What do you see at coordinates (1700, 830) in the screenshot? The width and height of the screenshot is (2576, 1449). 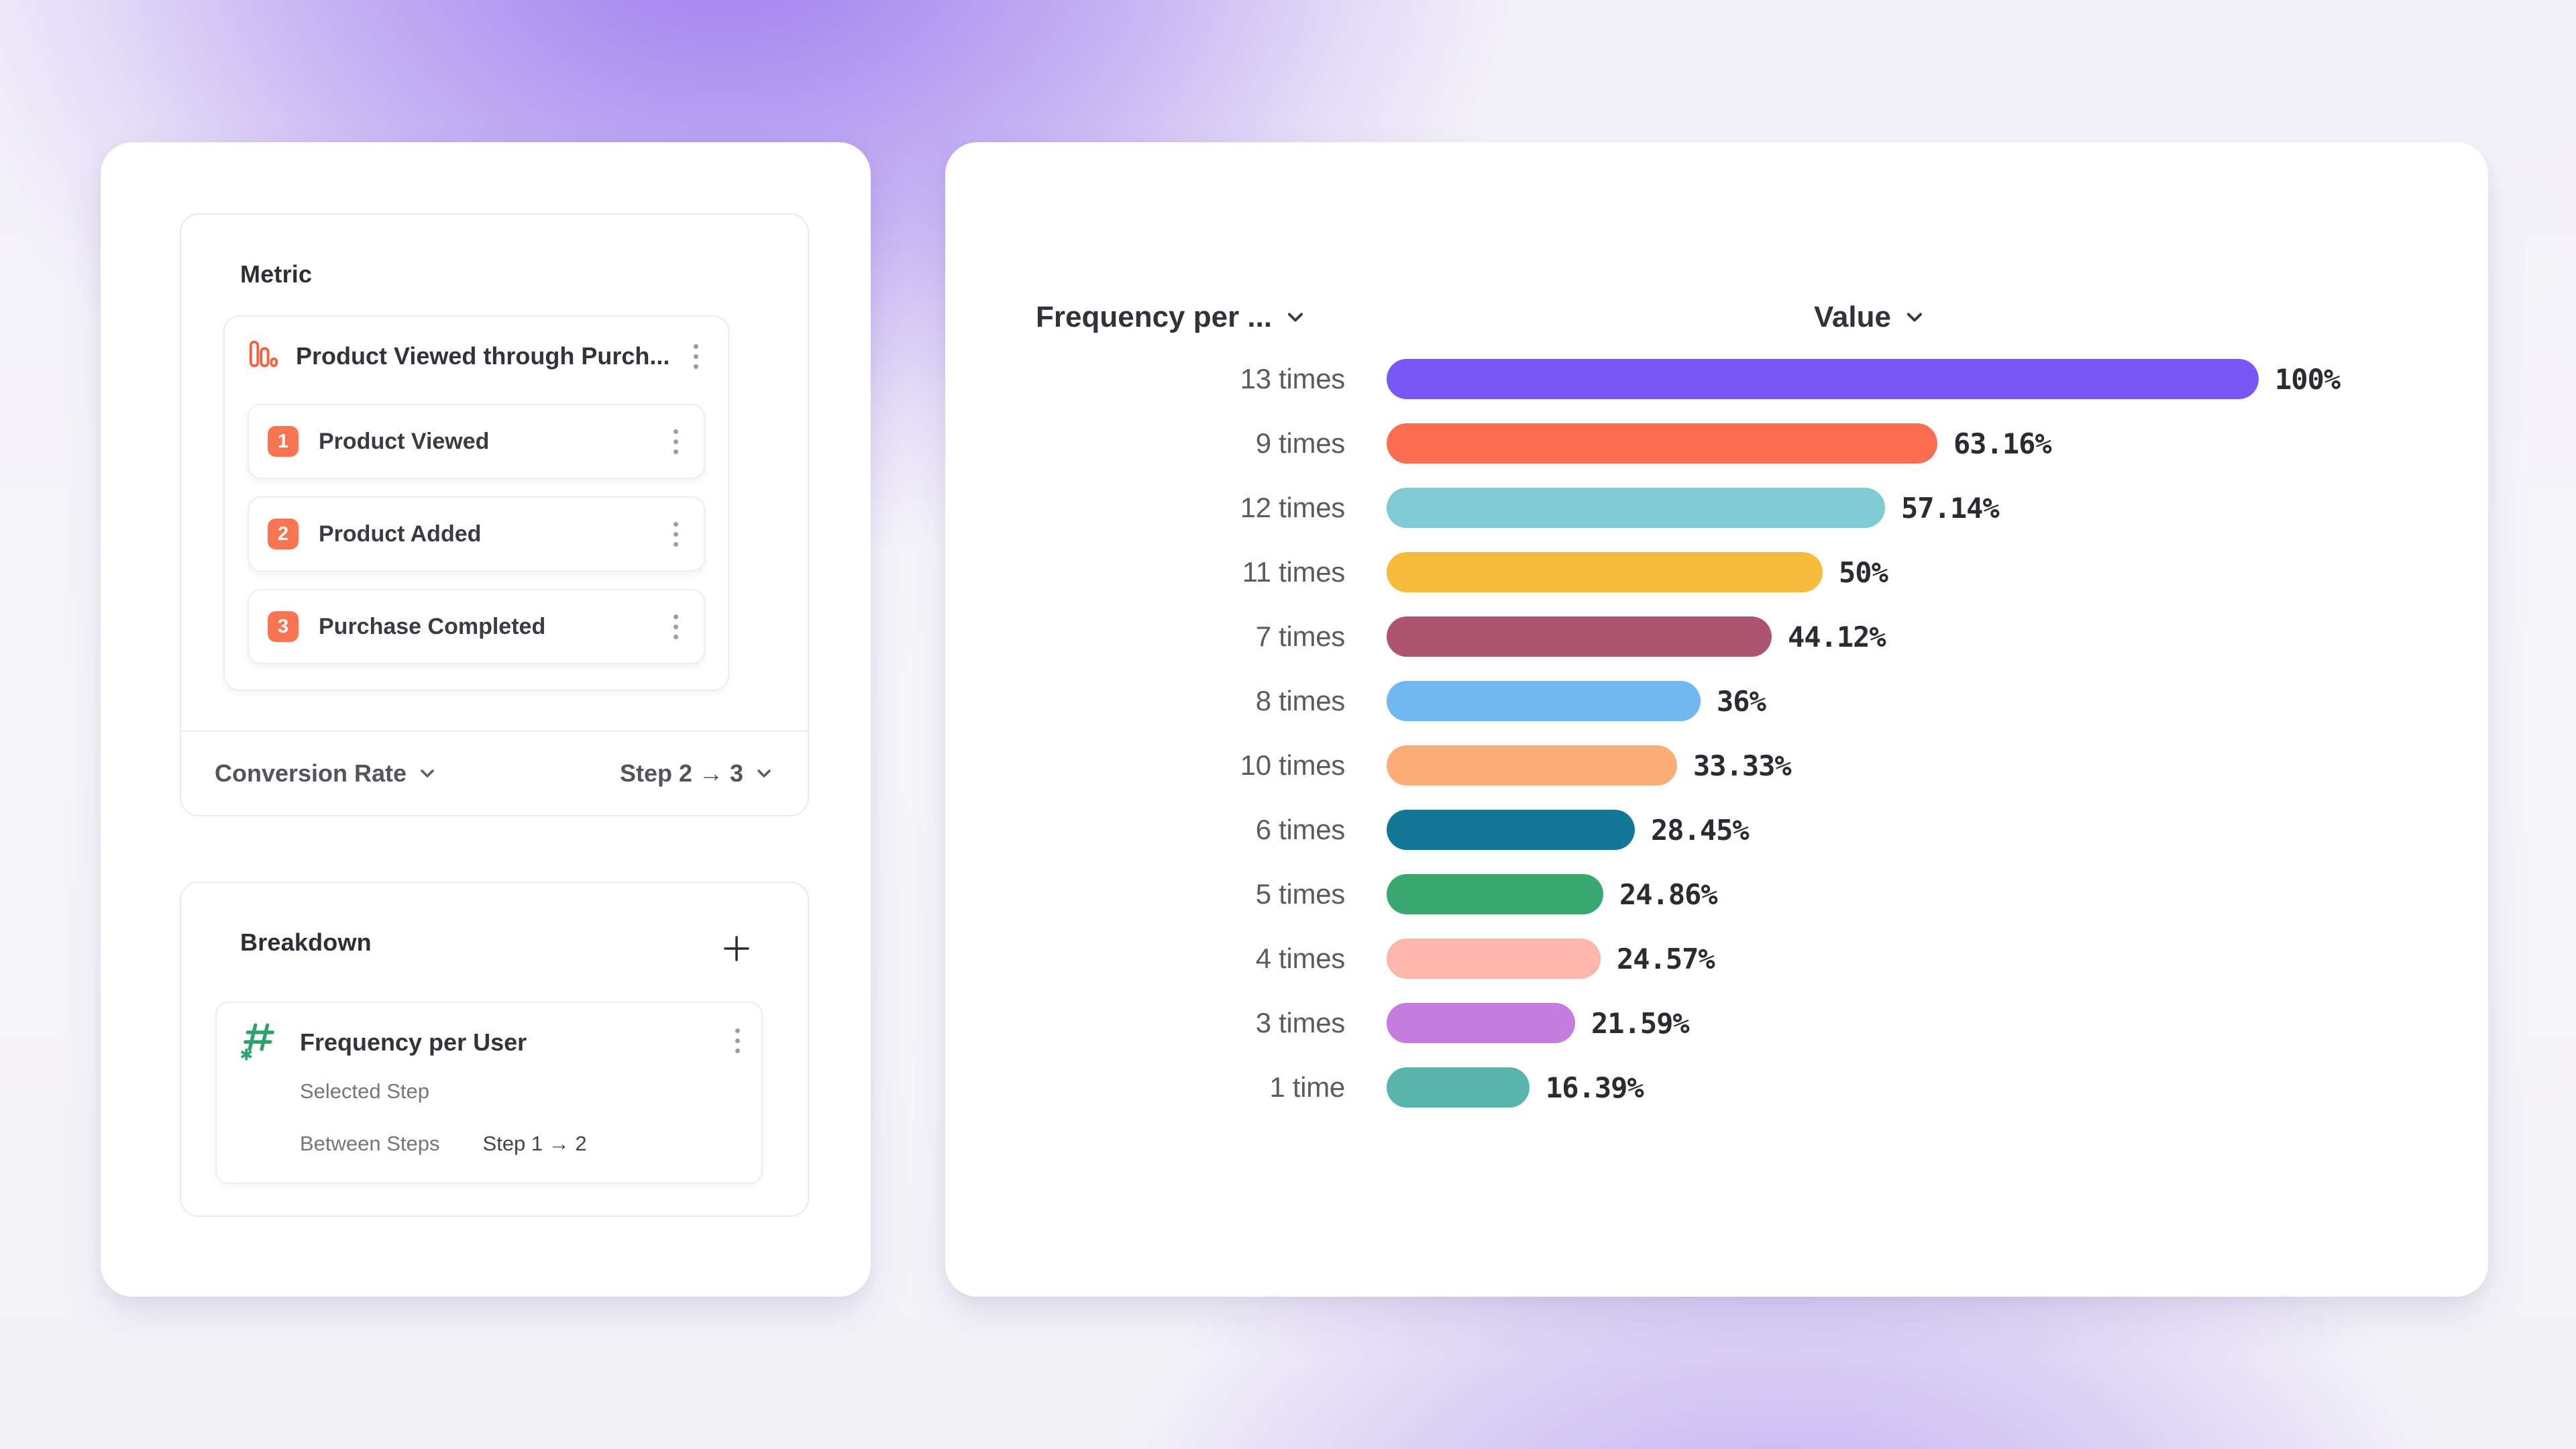 I see `chart-value-label: 28.45%` at bounding box center [1700, 830].